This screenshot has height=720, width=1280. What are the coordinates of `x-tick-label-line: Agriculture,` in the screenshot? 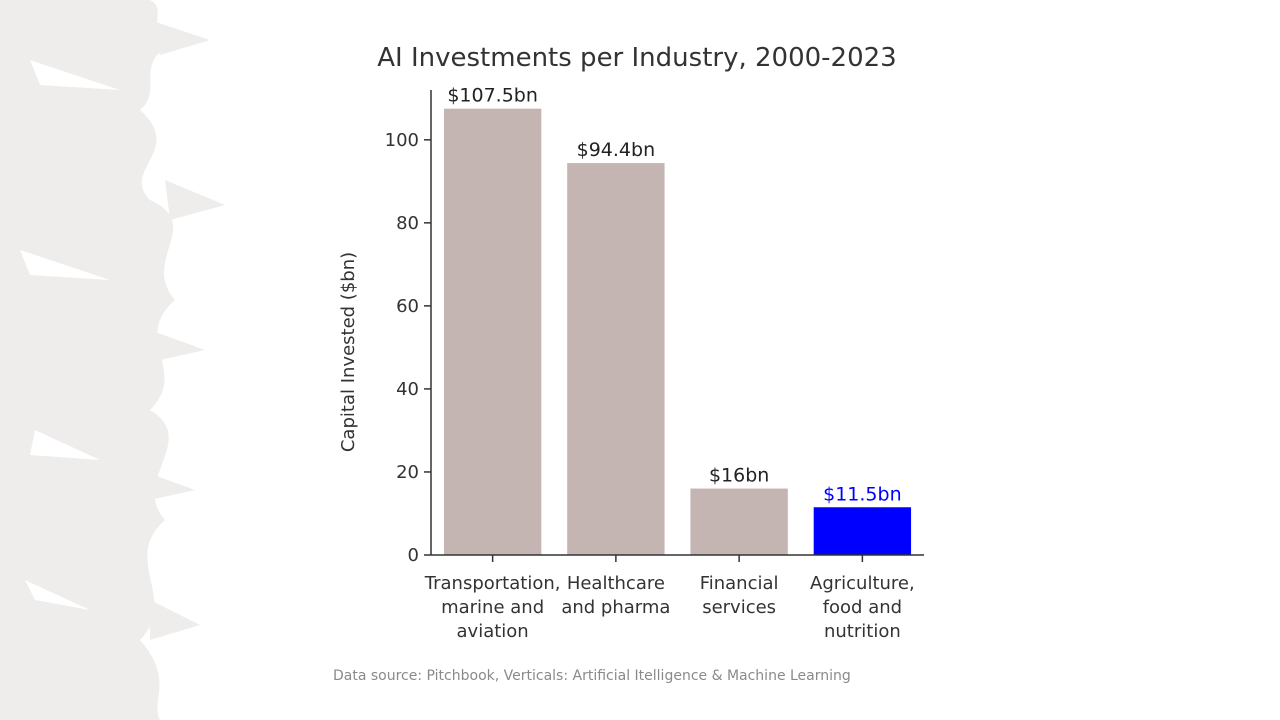 It's located at (862, 583).